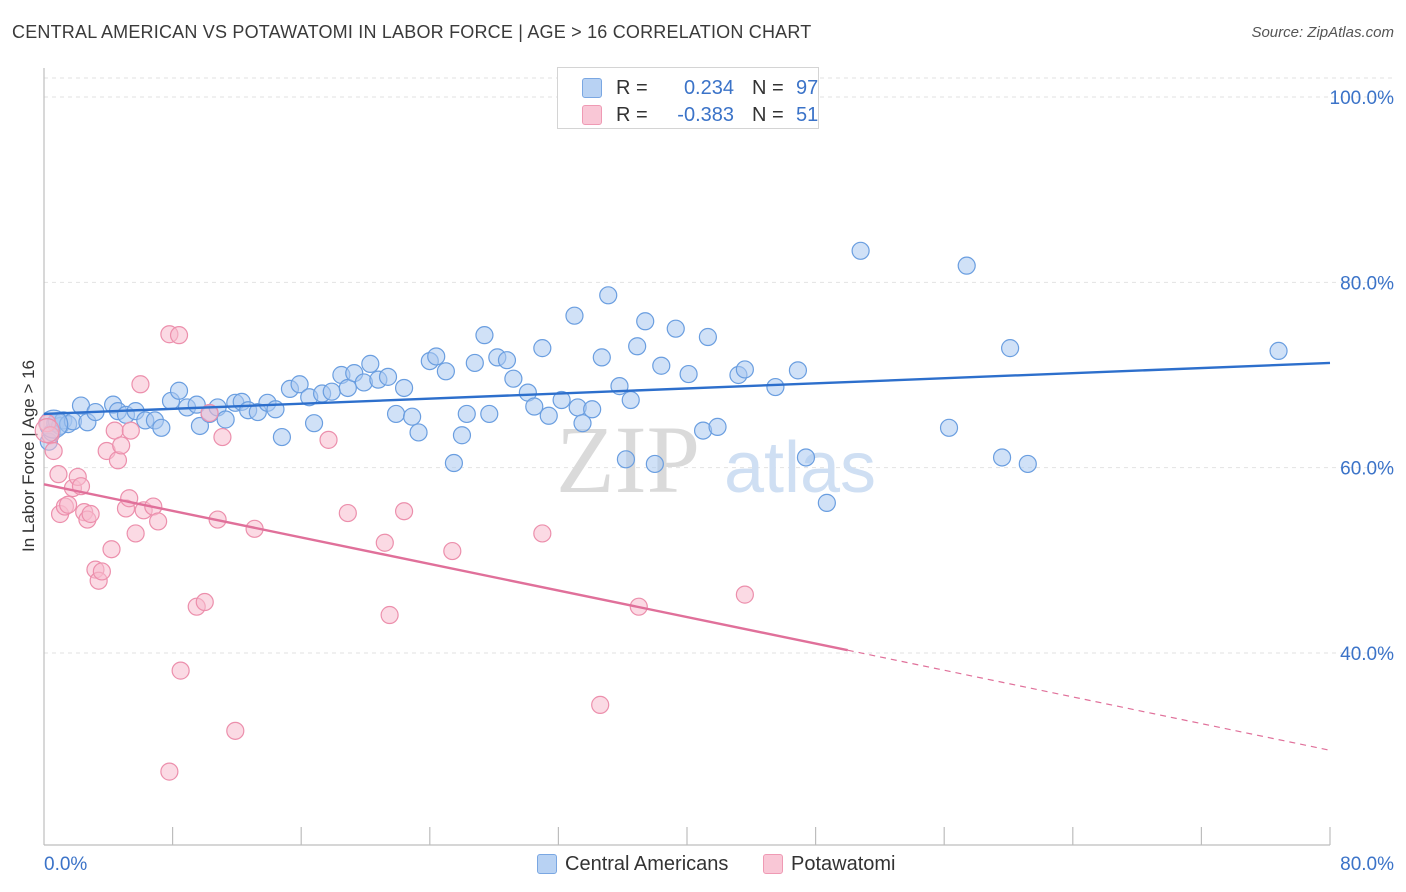  I want to click on legend-row-potawatomi: R = -0.383 N = 51, so click(700, 115).